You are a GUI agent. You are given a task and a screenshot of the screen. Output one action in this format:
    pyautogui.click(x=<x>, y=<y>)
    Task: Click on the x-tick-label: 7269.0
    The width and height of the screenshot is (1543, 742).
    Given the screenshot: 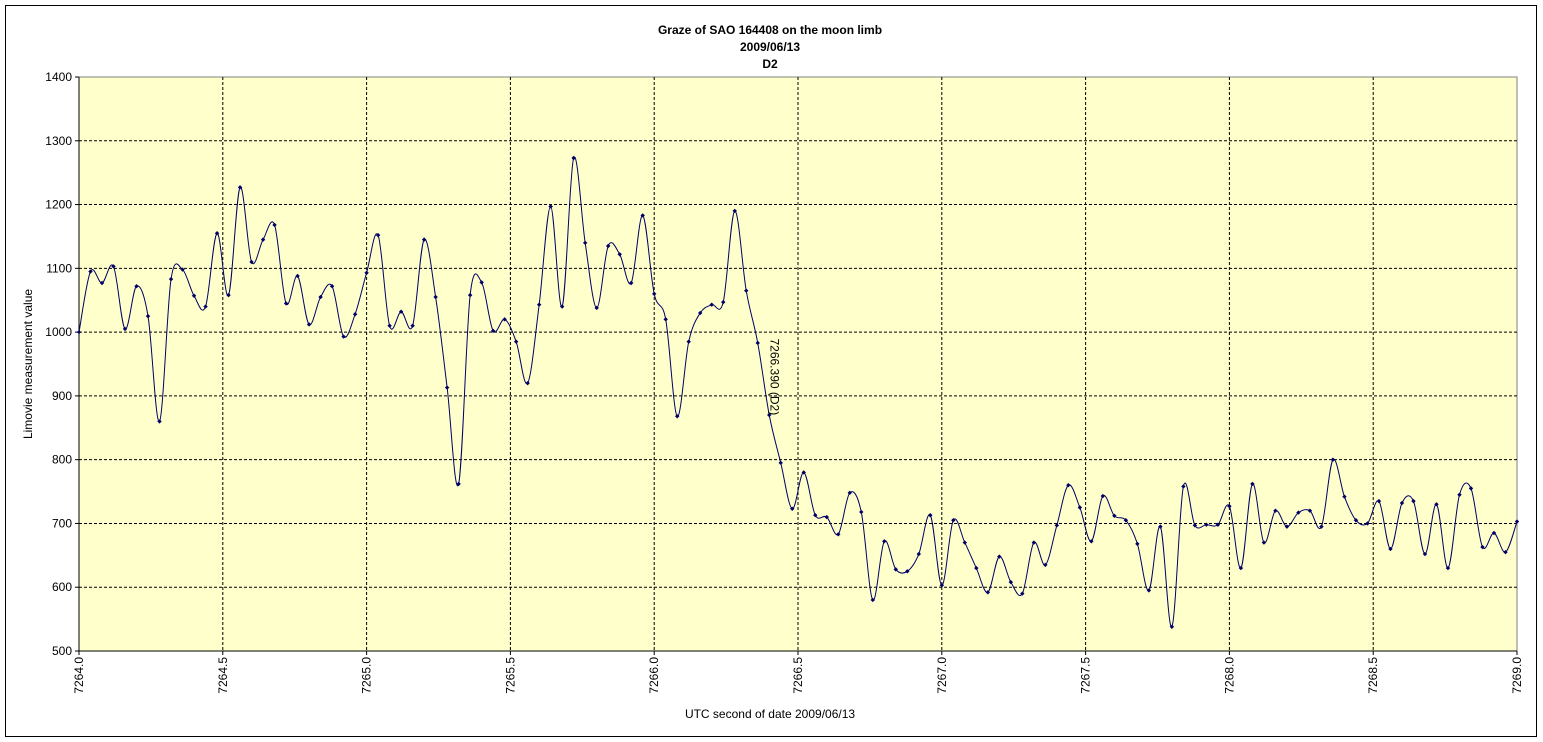 What is the action you would take?
    pyautogui.click(x=1517, y=675)
    